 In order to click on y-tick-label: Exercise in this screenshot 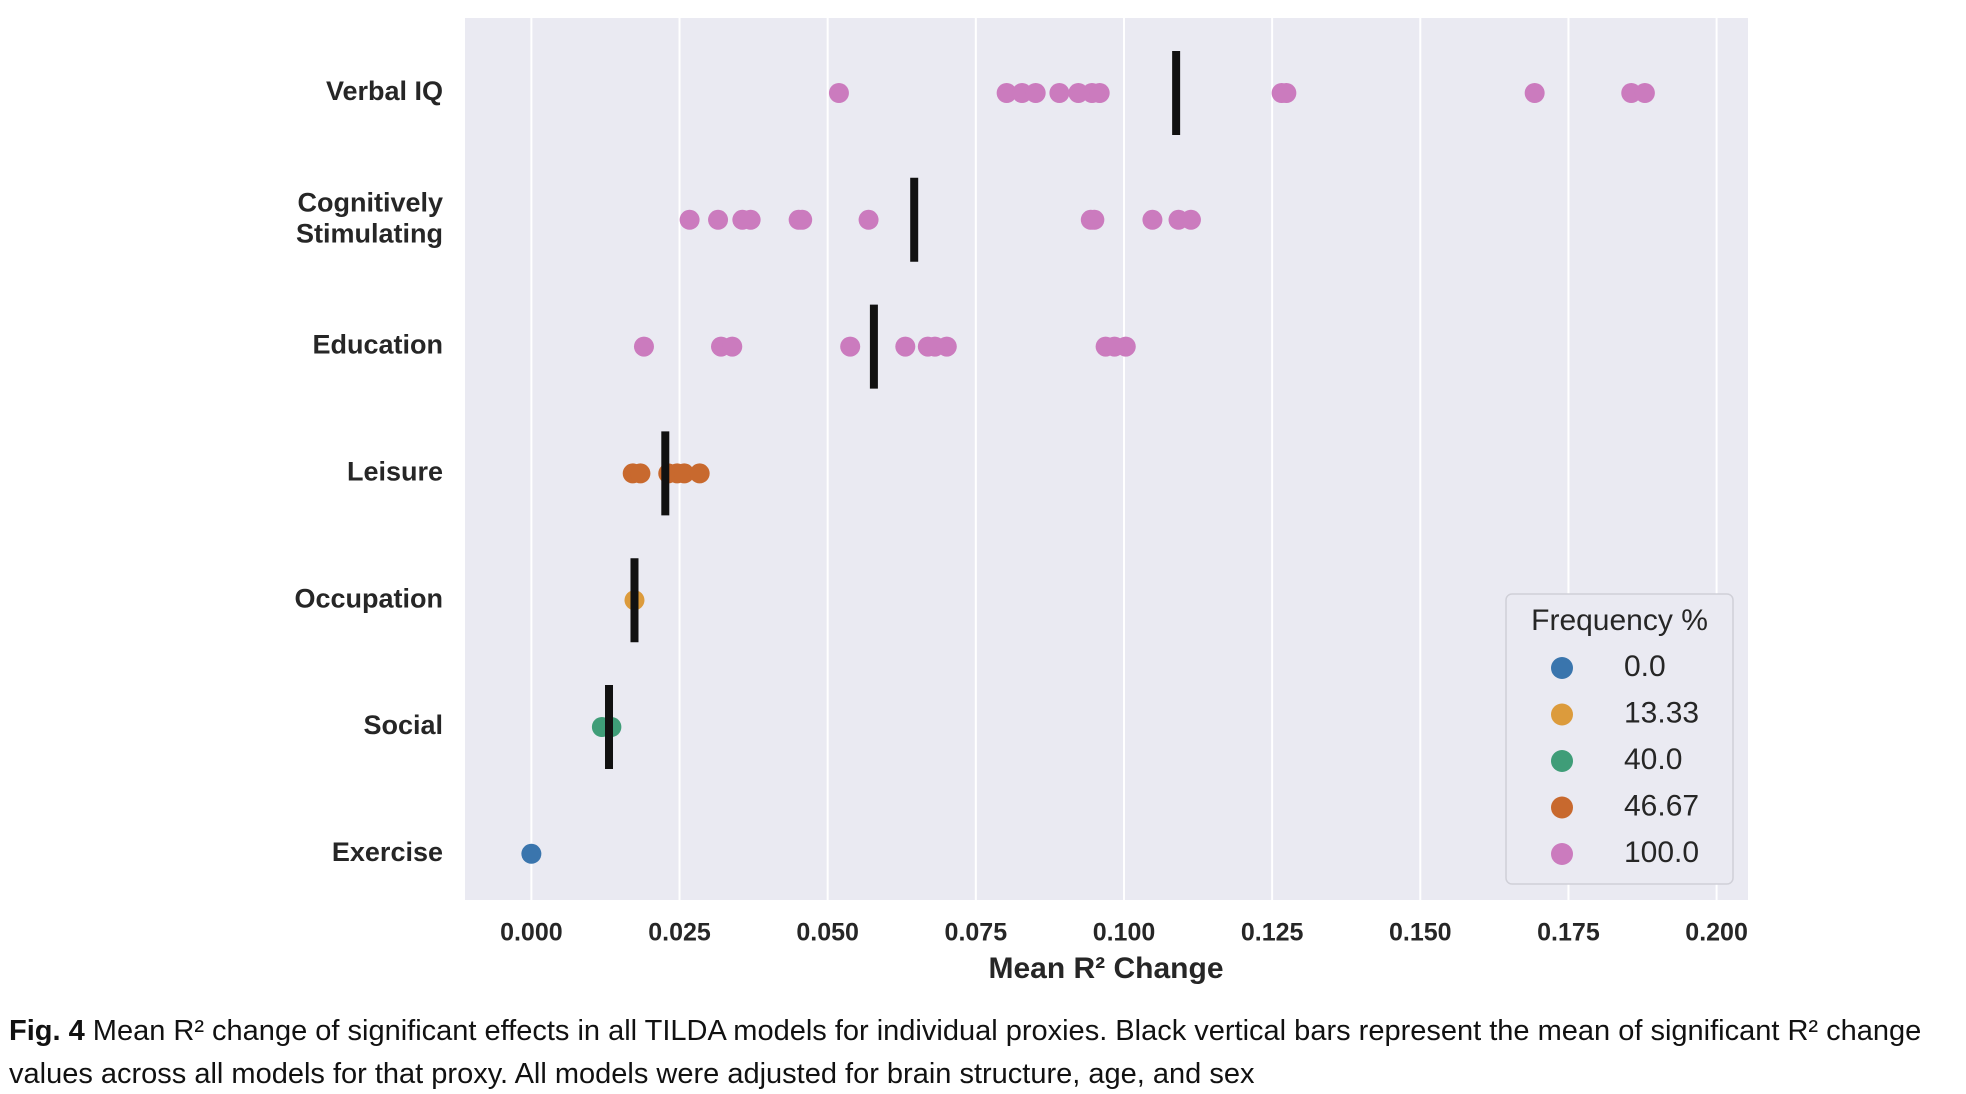, I will do `click(387, 852)`.